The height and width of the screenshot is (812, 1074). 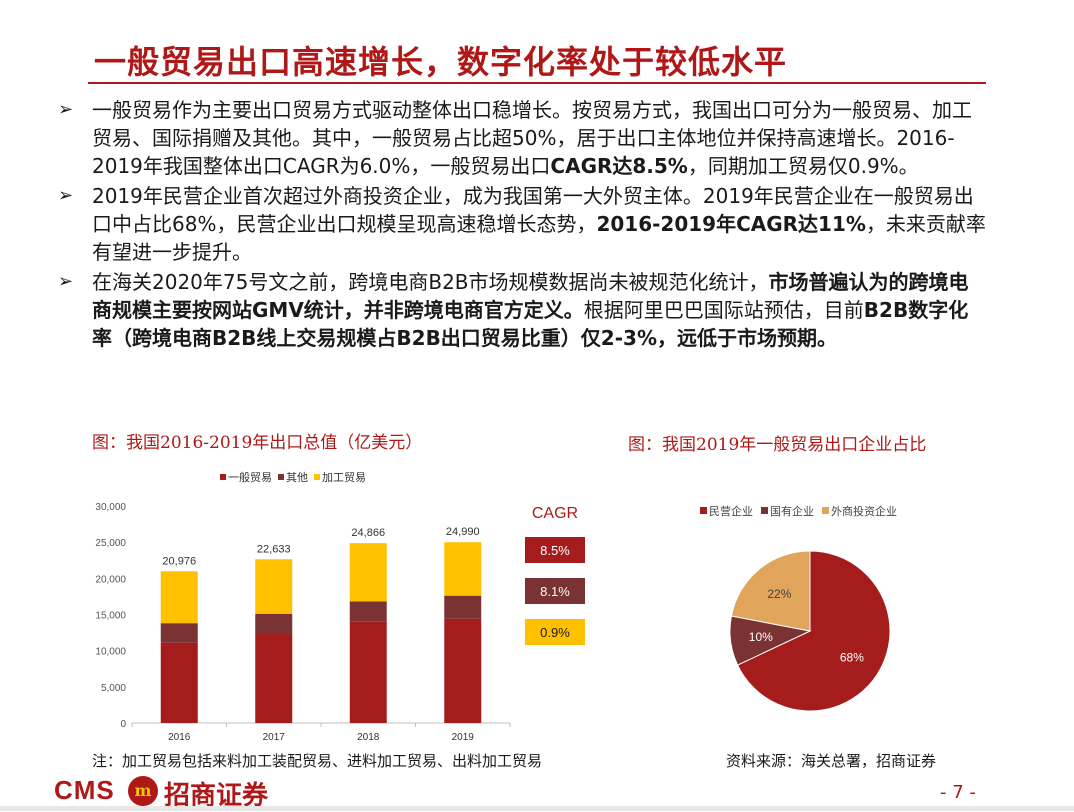 What do you see at coordinates (958, 792) in the screenshot?
I see `page-number: - 7 -` at bounding box center [958, 792].